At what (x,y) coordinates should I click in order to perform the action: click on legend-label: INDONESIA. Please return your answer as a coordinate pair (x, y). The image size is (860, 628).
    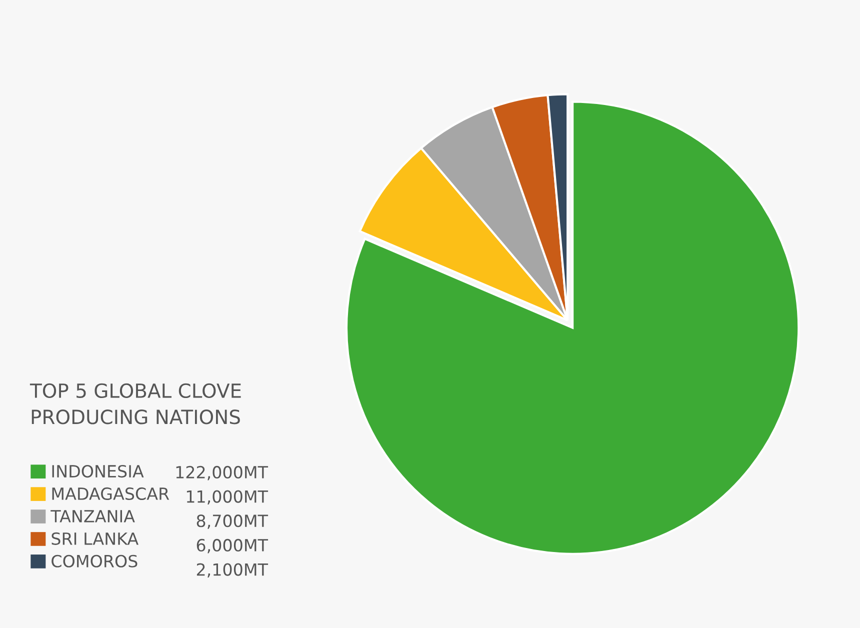
    Looking at the image, I should click on (98, 471).